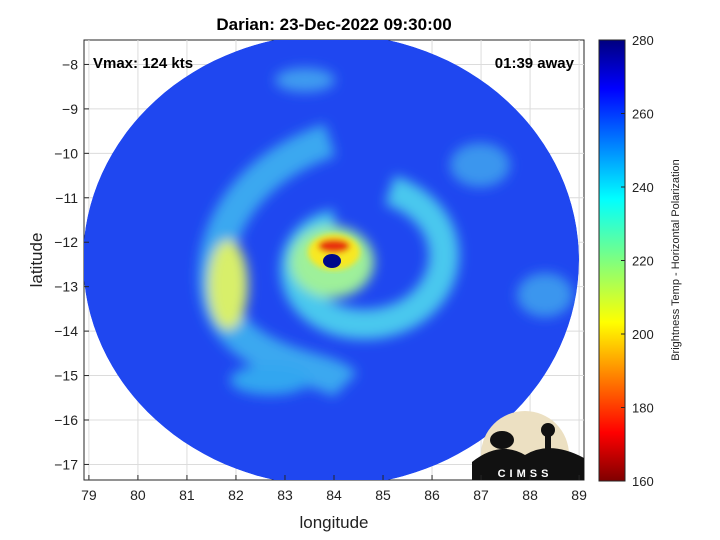 The width and height of the screenshot is (720, 540). I want to click on northern-cells, so click(305, 80).